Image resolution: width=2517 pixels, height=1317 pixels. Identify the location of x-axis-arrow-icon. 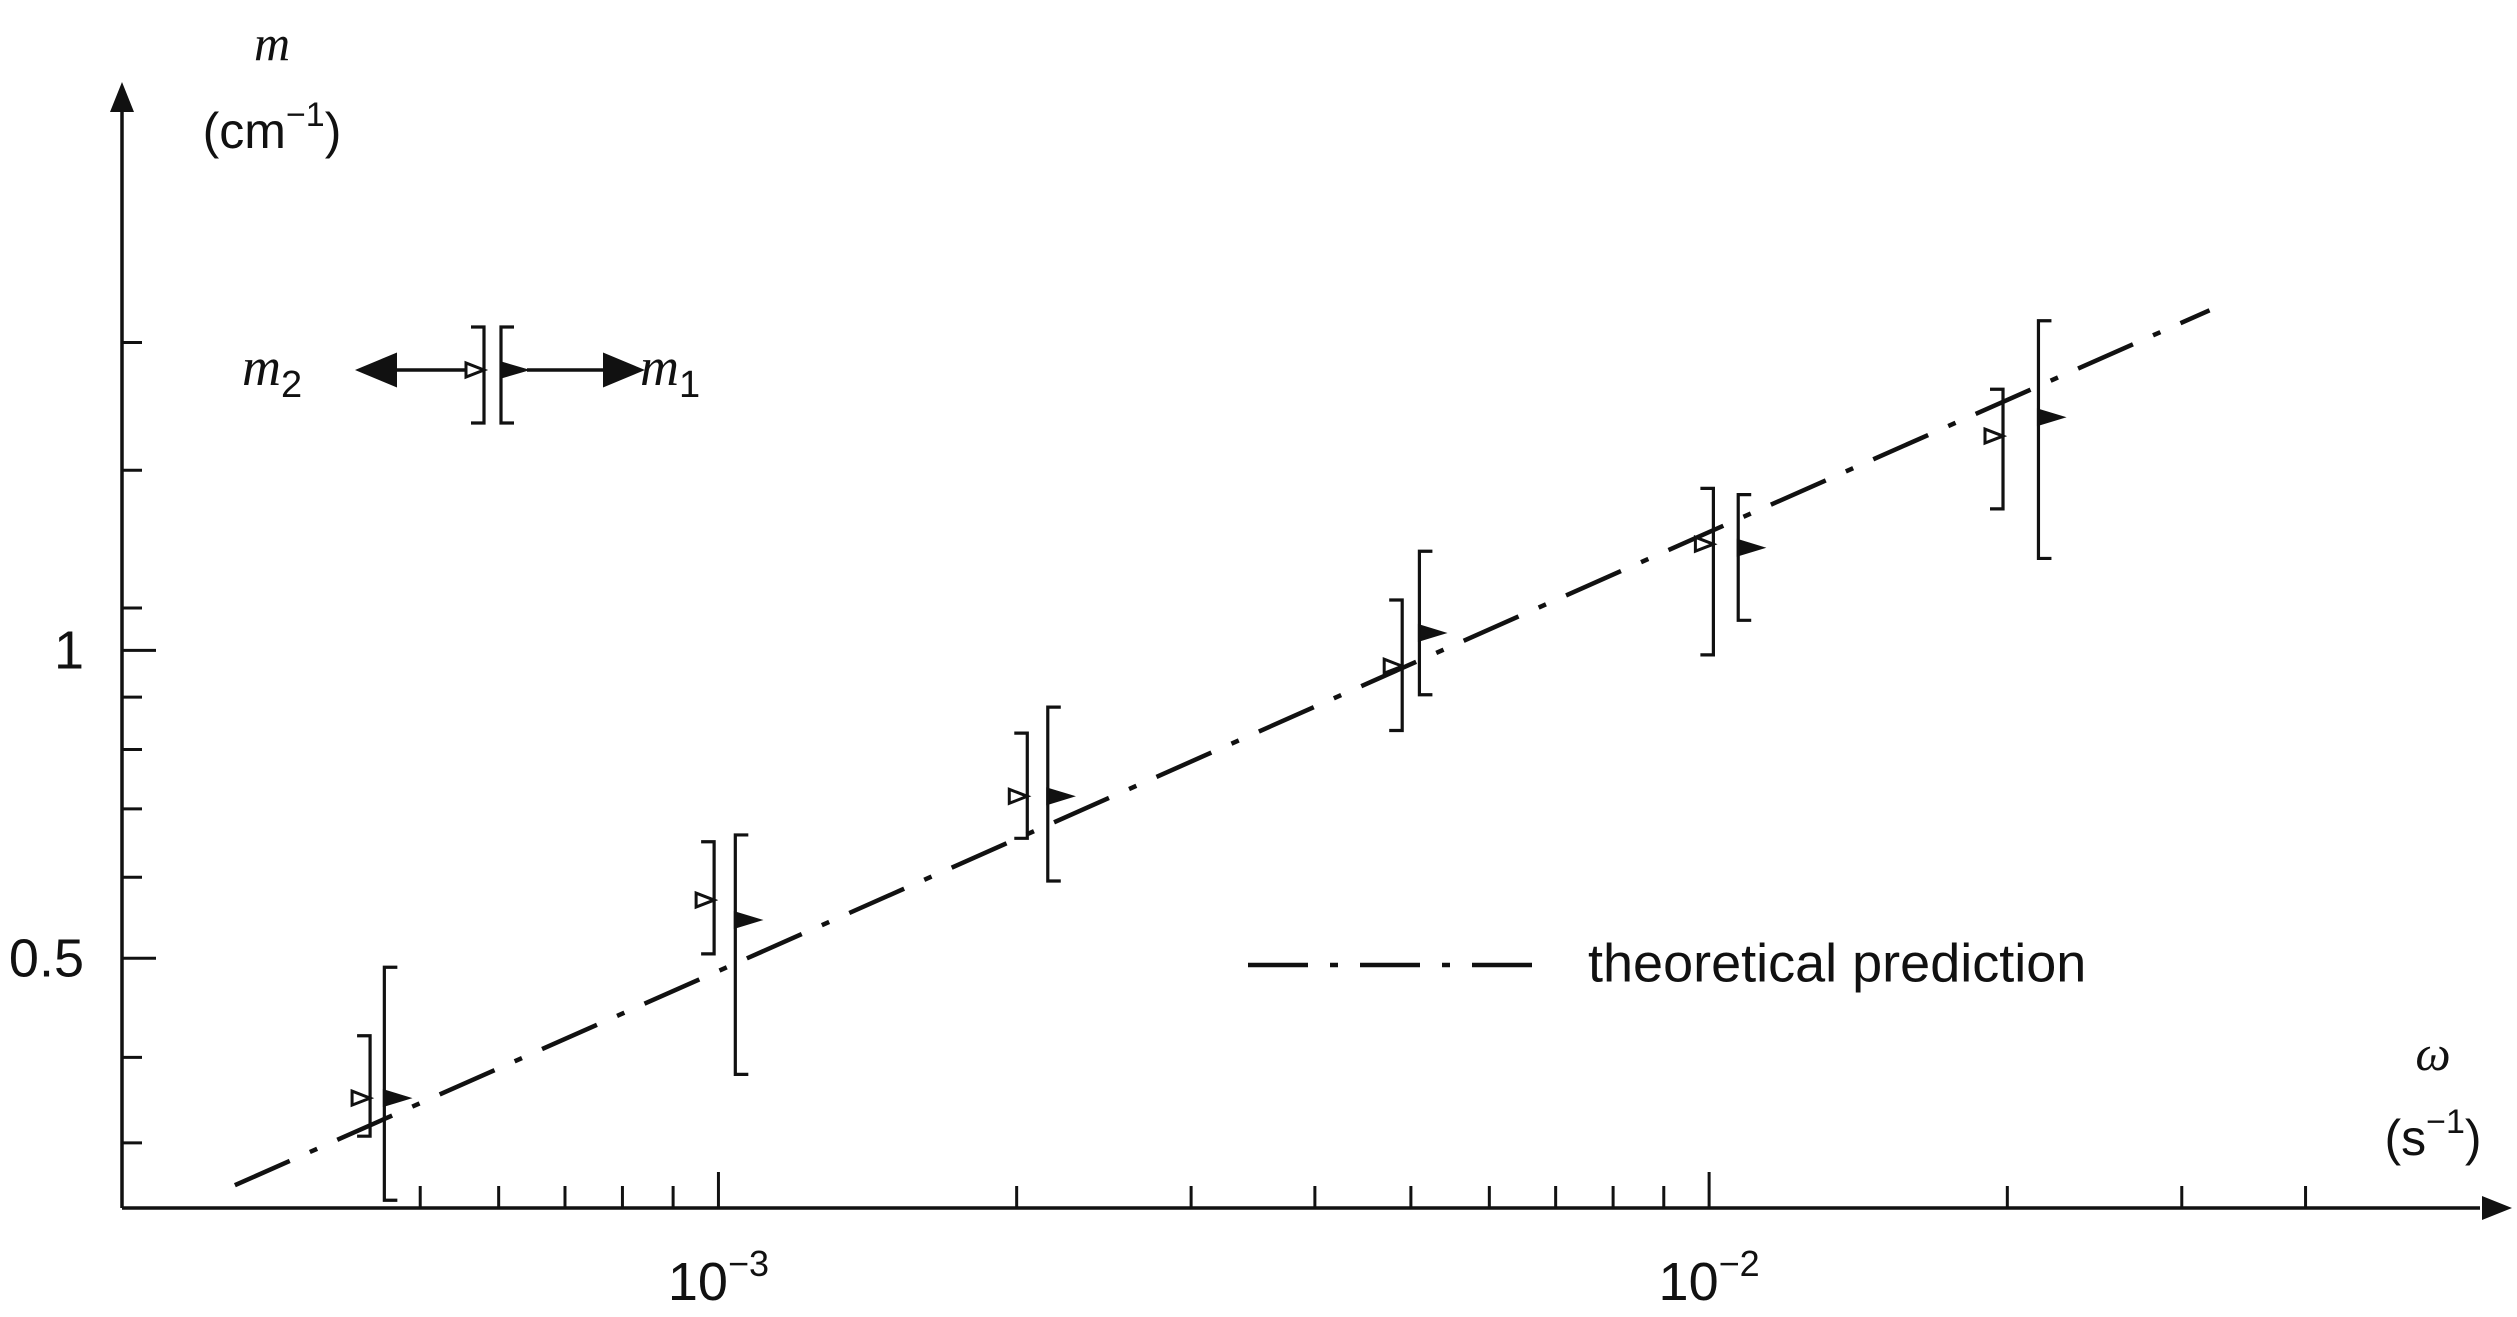
(2497, 1208).